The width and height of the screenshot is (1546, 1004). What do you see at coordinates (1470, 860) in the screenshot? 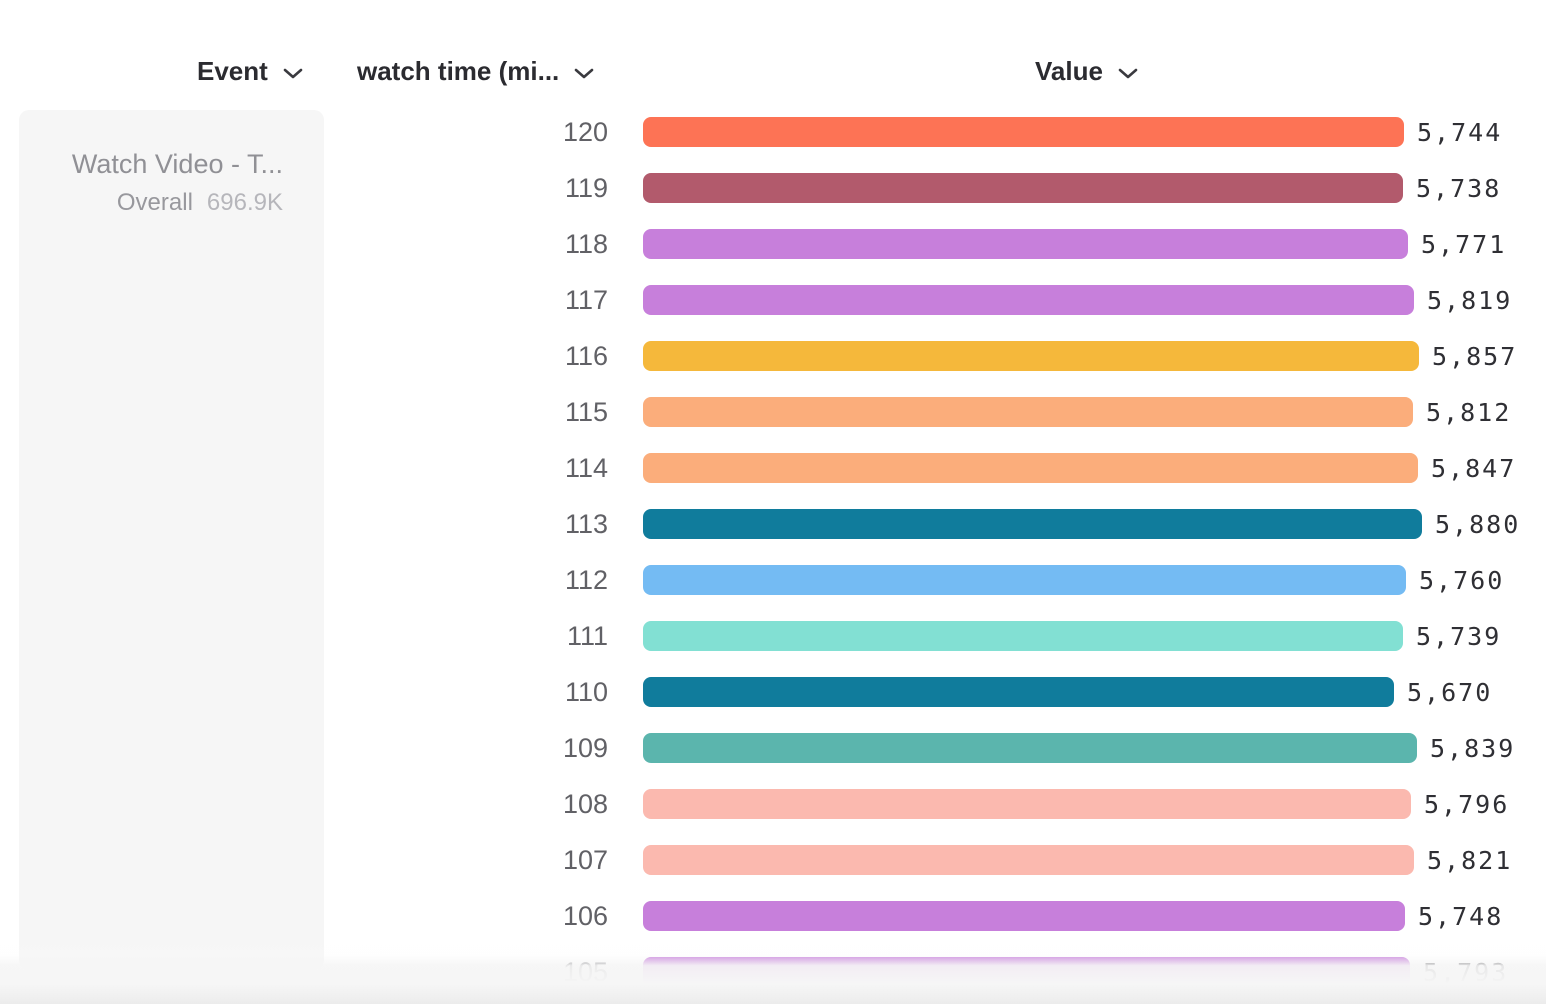
I see `value-label: 5,821` at bounding box center [1470, 860].